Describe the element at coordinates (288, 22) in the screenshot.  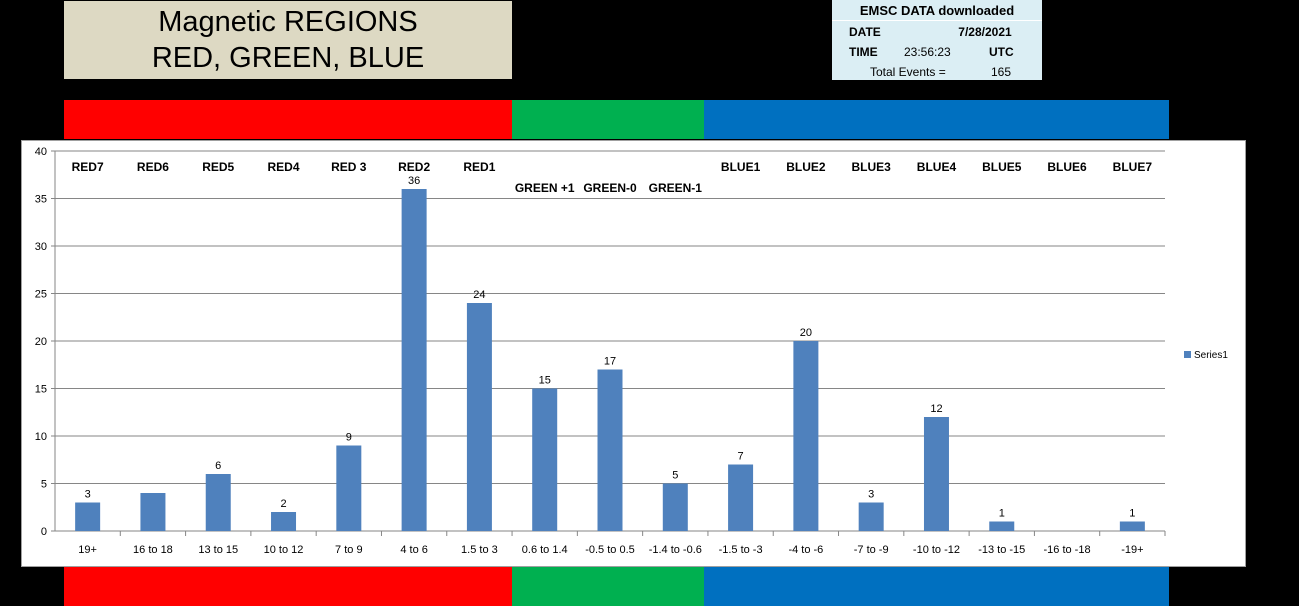
I see `title-line-1: Magnetic REGIONS` at that location.